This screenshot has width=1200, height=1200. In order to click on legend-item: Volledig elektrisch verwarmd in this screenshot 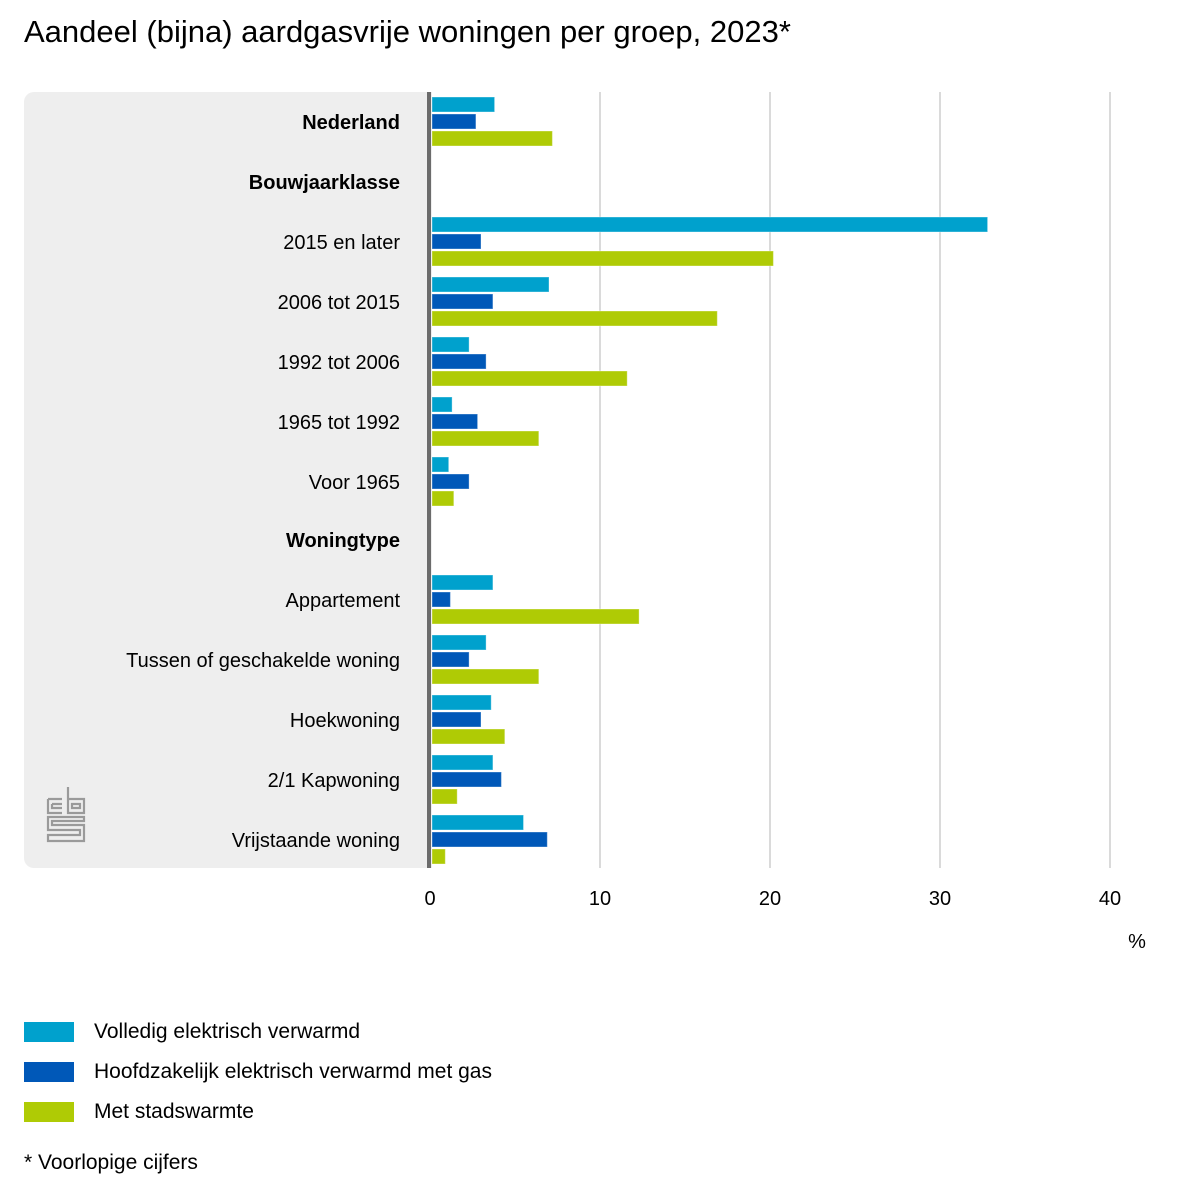, I will do `click(258, 1032)`.